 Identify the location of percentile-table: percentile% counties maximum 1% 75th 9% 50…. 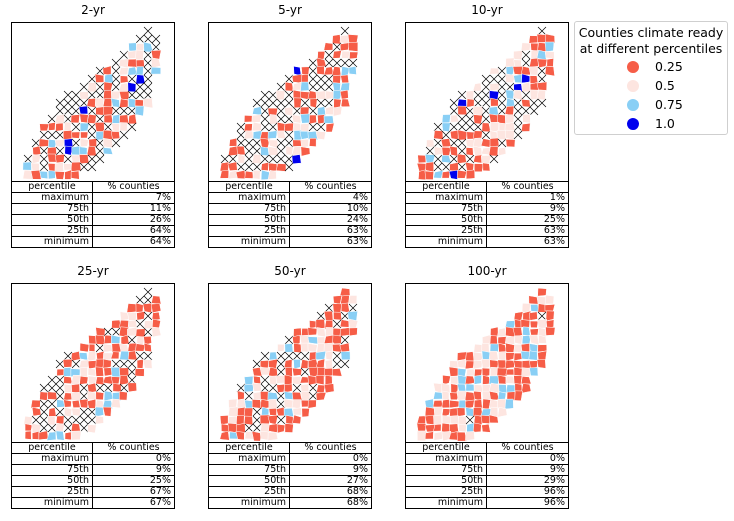
(487, 214).